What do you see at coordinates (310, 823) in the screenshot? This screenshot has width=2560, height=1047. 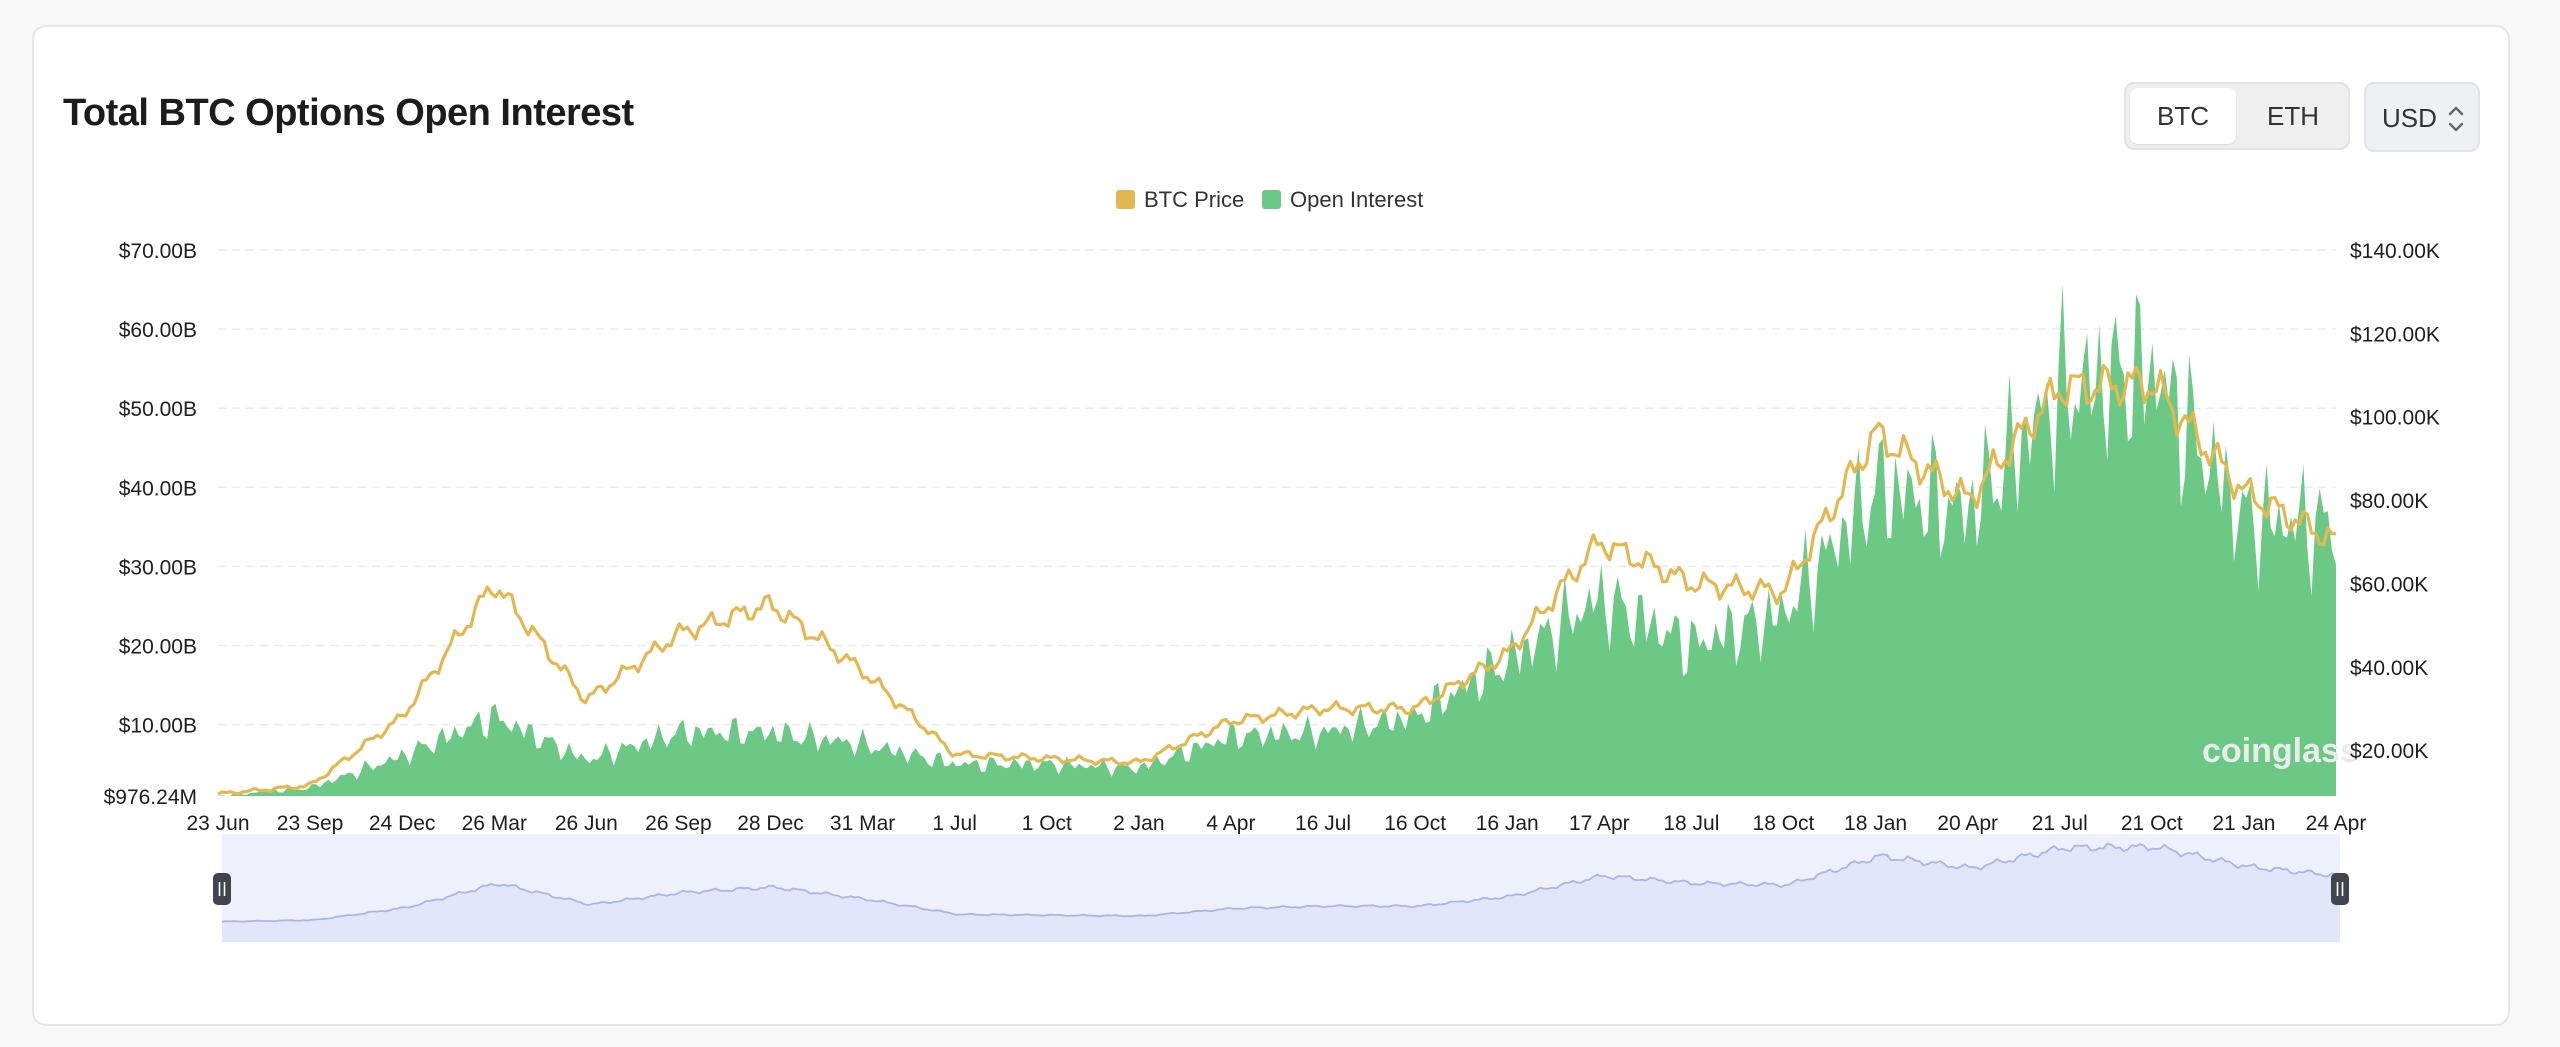 I see `x-tick-label: 23 Sep` at bounding box center [310, 823].